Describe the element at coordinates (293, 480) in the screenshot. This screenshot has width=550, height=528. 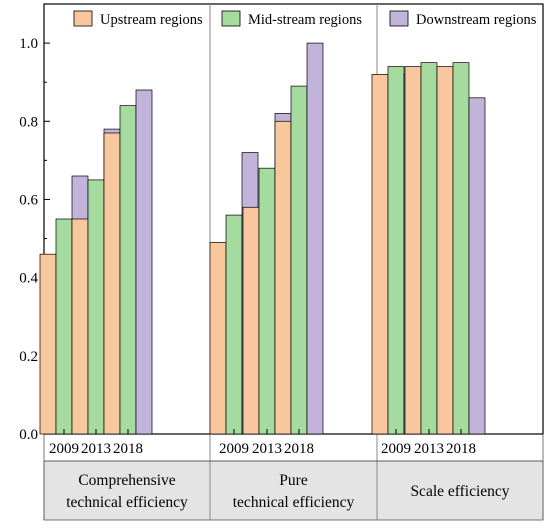
I see `group-label: Pure` at that location.